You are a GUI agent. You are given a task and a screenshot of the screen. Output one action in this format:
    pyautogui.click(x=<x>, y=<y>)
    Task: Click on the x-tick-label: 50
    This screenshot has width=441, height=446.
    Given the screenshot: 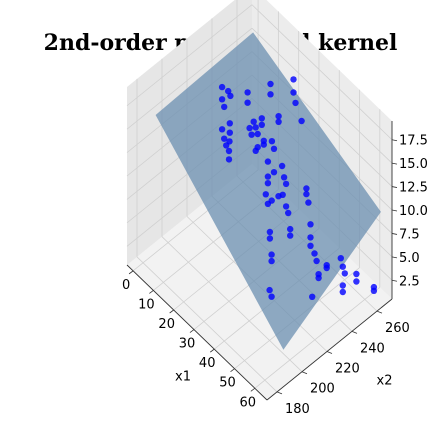 What is the action you would take?
    pyautogui.click(x=227, y=383)
    